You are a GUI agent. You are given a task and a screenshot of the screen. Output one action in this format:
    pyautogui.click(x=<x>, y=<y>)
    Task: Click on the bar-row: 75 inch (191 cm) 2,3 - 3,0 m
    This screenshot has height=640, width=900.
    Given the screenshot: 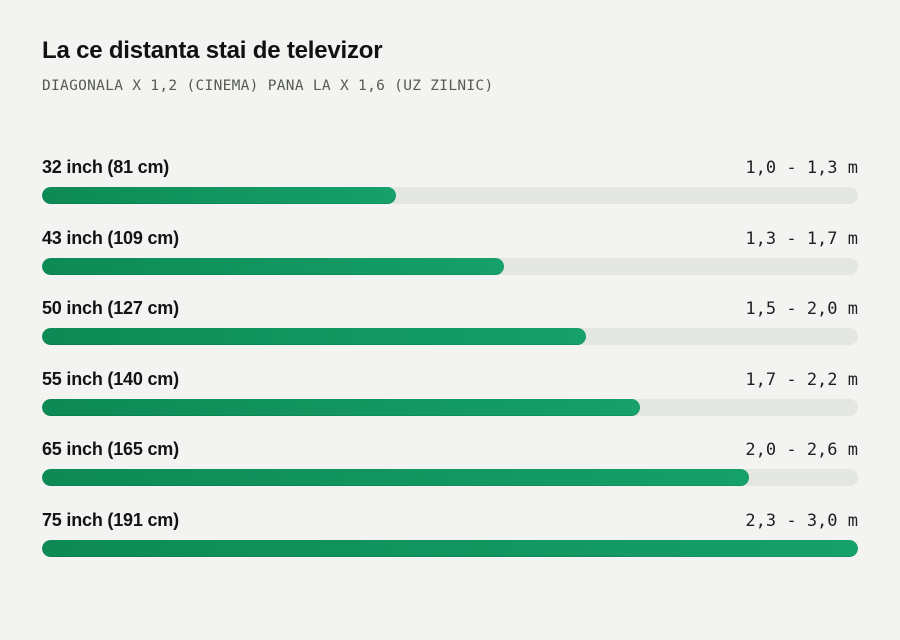 What is the action you would take?
    pyautogui.click(x=450, y=543)
    